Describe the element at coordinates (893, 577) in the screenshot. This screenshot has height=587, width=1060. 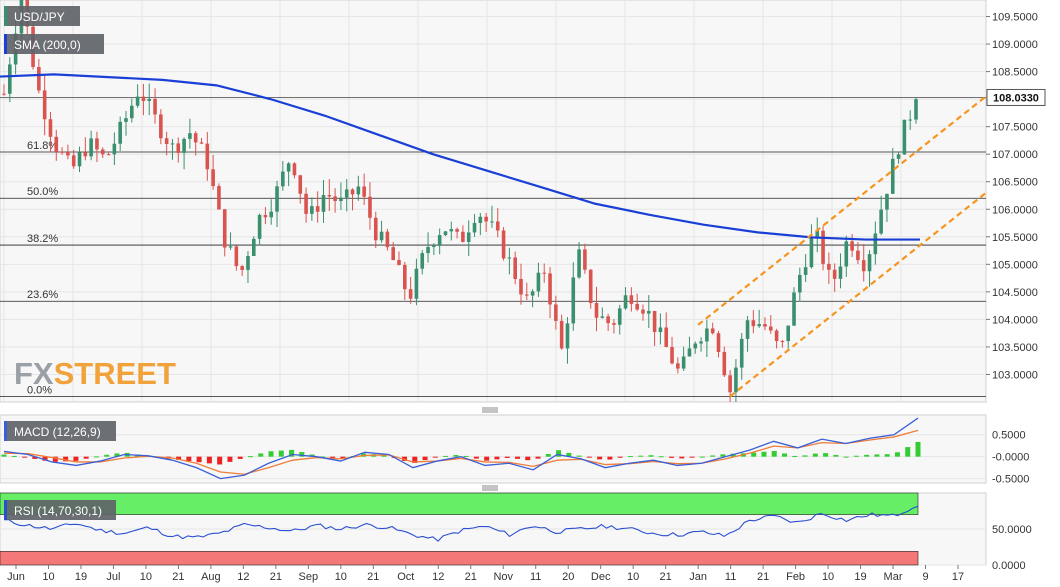
I see `x-tick-label: Mar` at that location.